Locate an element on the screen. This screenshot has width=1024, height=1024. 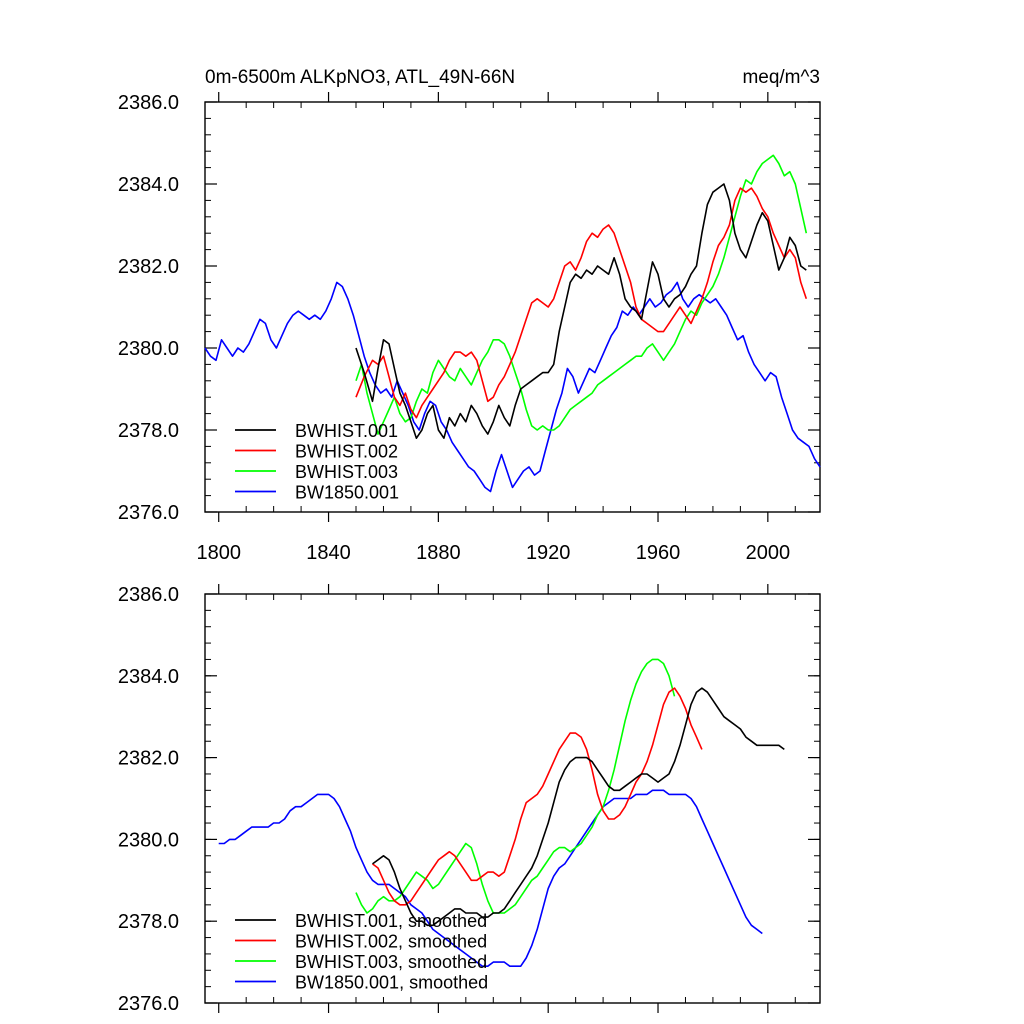
legend-label: BWHIST.002 is located at coordinates (346, 452).